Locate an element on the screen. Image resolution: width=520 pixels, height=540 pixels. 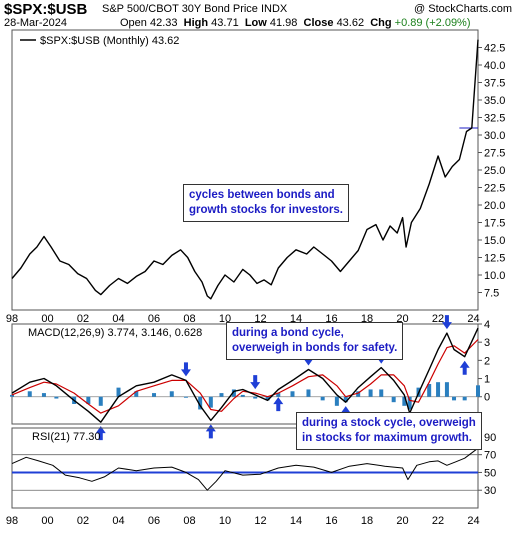
x-tick-label: 12 is located at coordinates (260, 521).